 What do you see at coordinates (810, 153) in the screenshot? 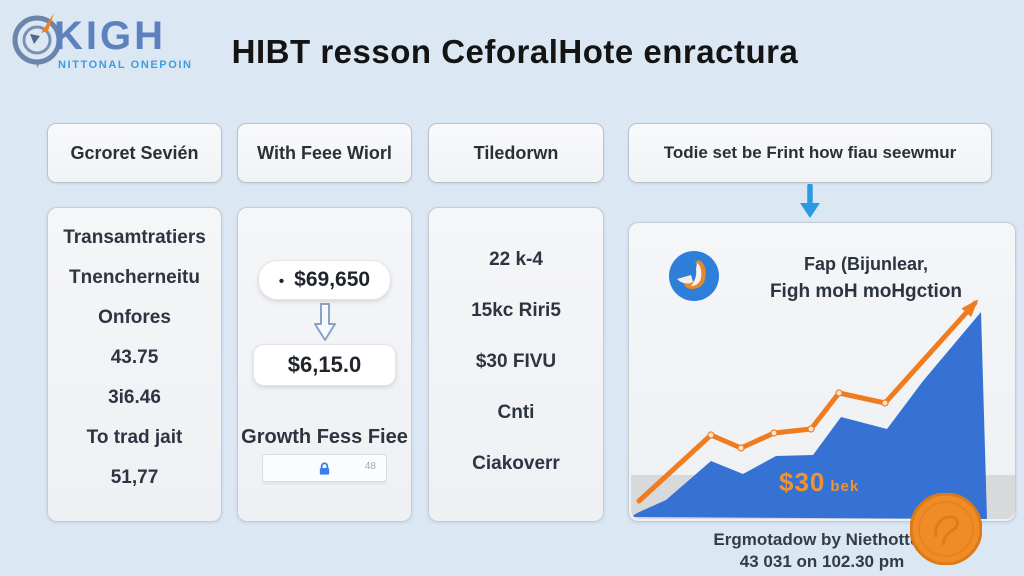
I see `header-box-4: Todie set be Frint how fiau seewmur` at bounding box center [810, 153].